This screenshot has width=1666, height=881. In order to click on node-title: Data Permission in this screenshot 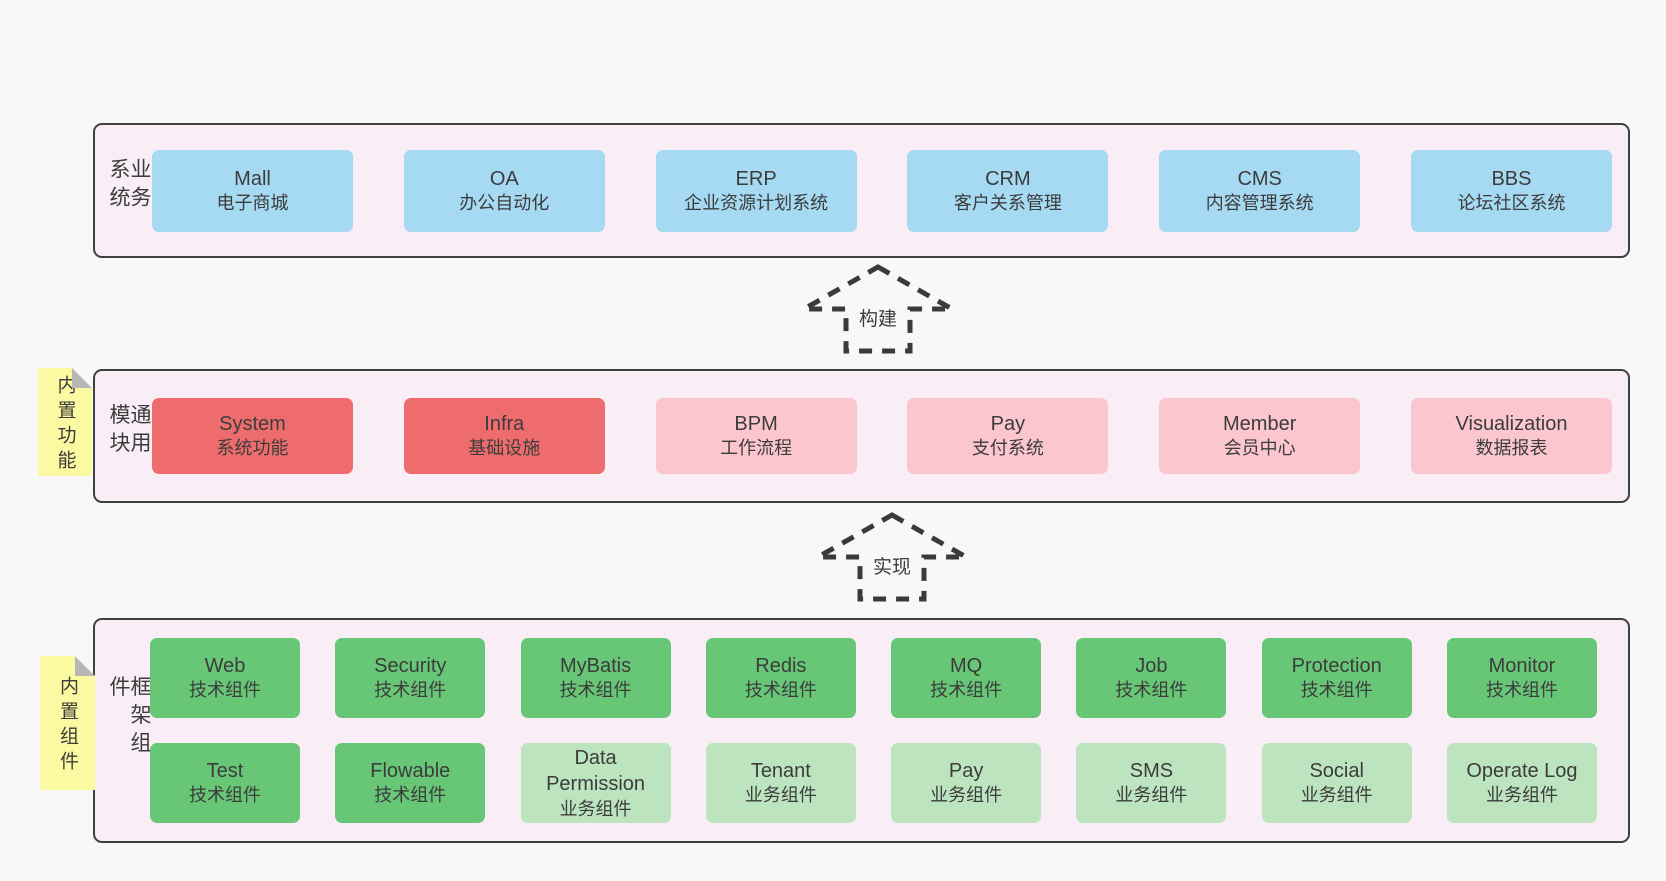, I will do `click(596, 771)`.